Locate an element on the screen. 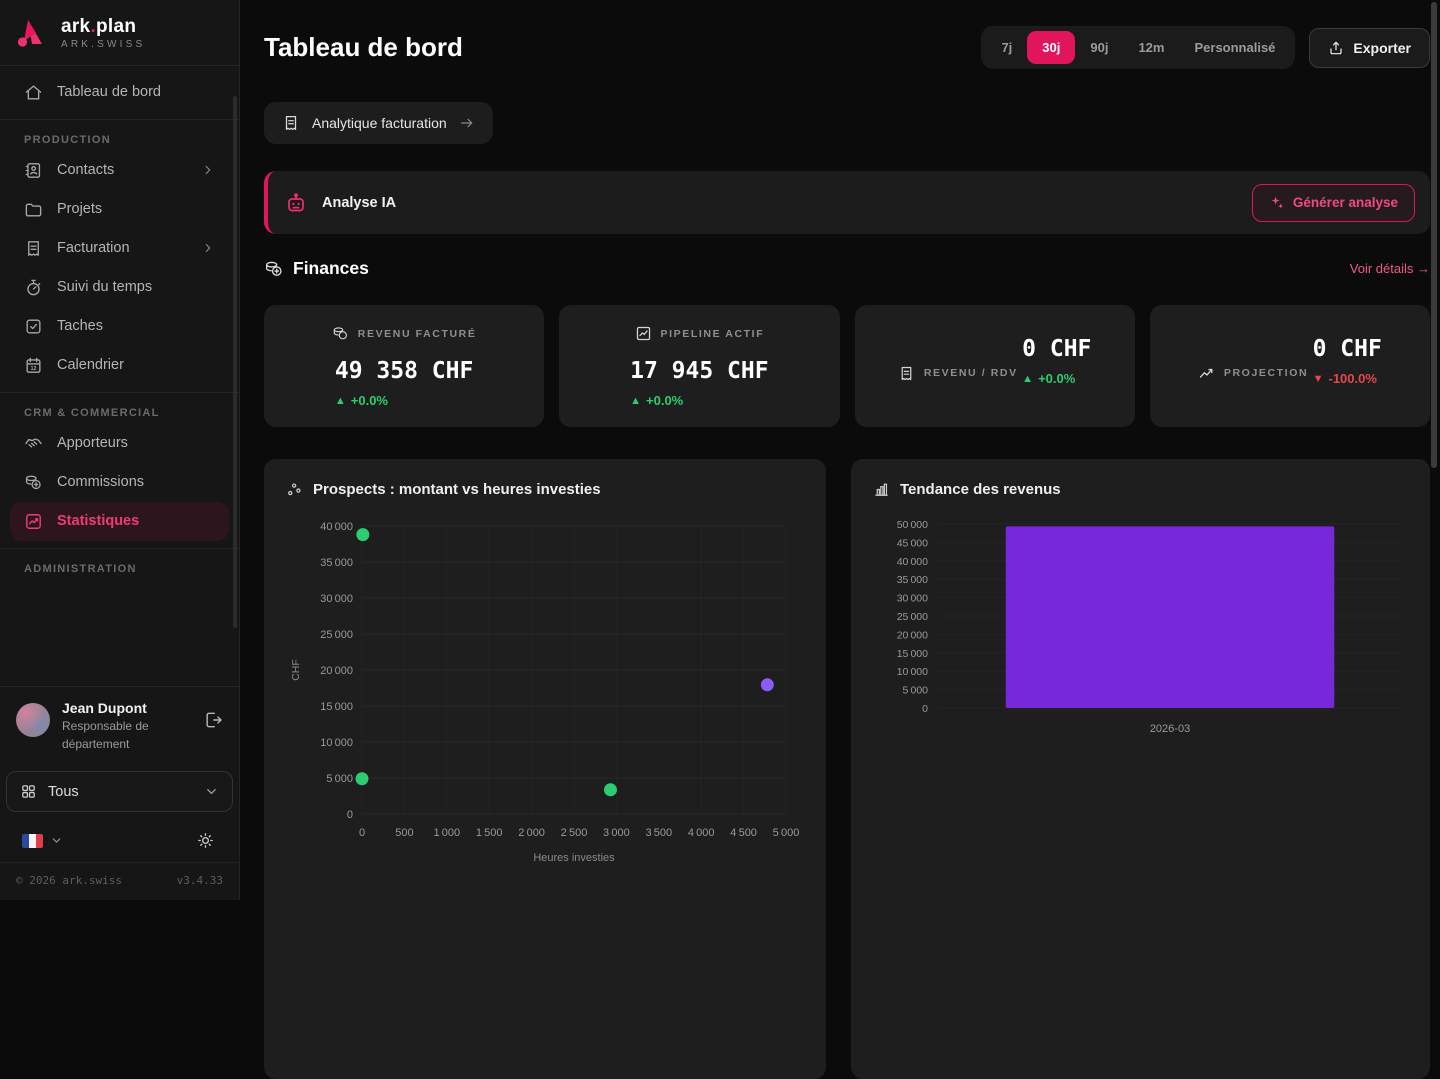 The width and height of the screenshot is (1440, 1079). svg-text: CHF is located at coordinates (296, 670).